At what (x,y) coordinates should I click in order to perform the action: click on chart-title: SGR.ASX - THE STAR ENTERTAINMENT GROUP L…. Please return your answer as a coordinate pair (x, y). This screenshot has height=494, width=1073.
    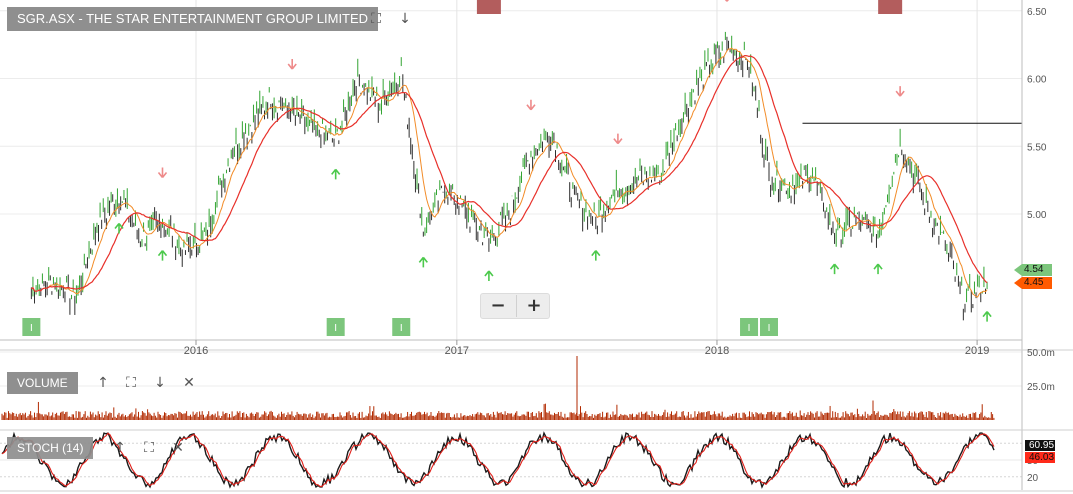
    Looking at the image, I should click on (193, 19).